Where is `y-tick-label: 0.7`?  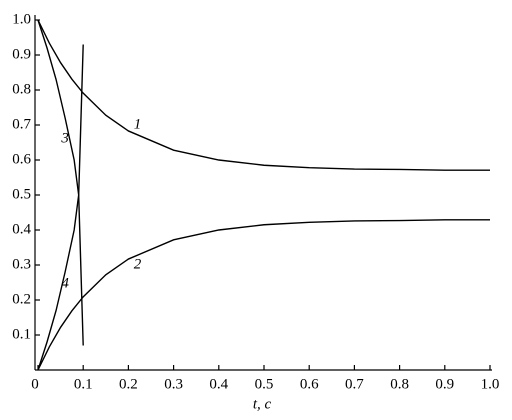
y-tick-label: 0.7 is located at coordinates (21, 124).